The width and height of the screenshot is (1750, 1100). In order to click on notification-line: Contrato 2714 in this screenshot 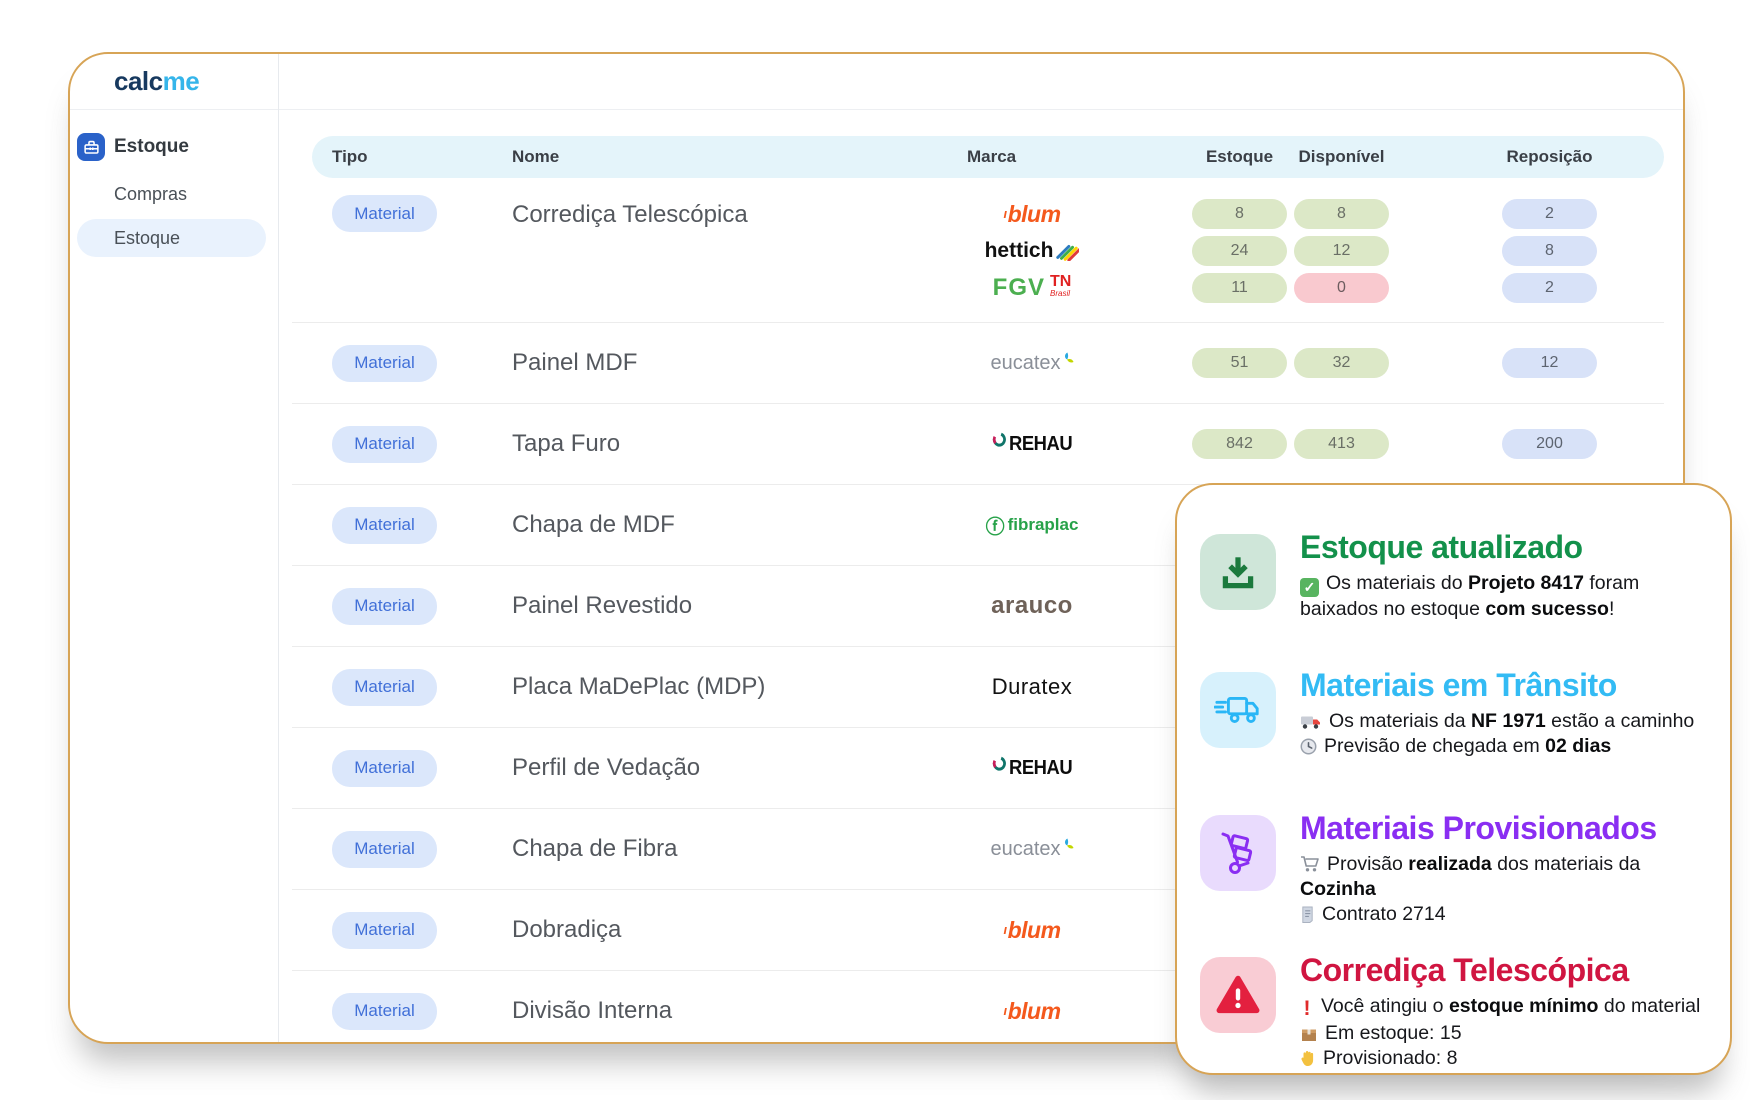, I will do `click(1506, 914)`.